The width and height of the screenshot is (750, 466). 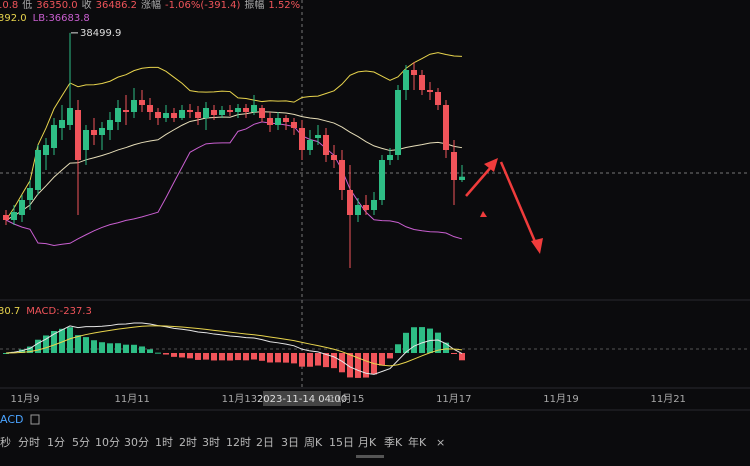 I want to click on period-button: 周K, so click(x=313, y=442).